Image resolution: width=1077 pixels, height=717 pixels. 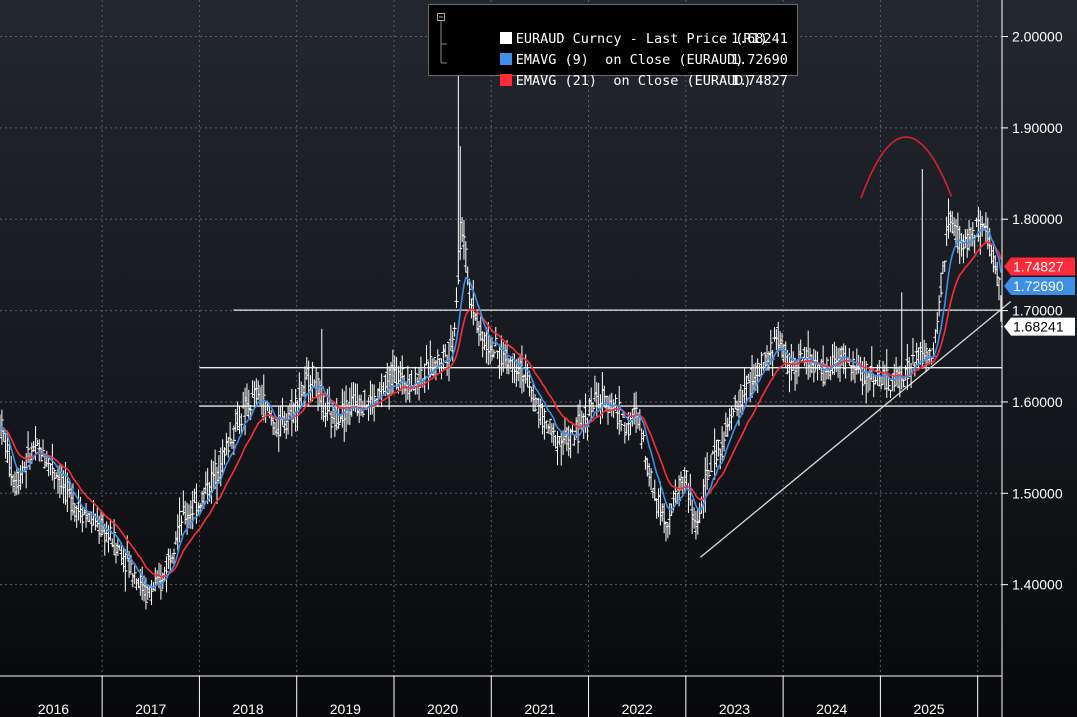 What do you see at coordinates (759, 39) in the screenshot?
I see `legend-value: 1.68241` at bounding box center [759, 39].